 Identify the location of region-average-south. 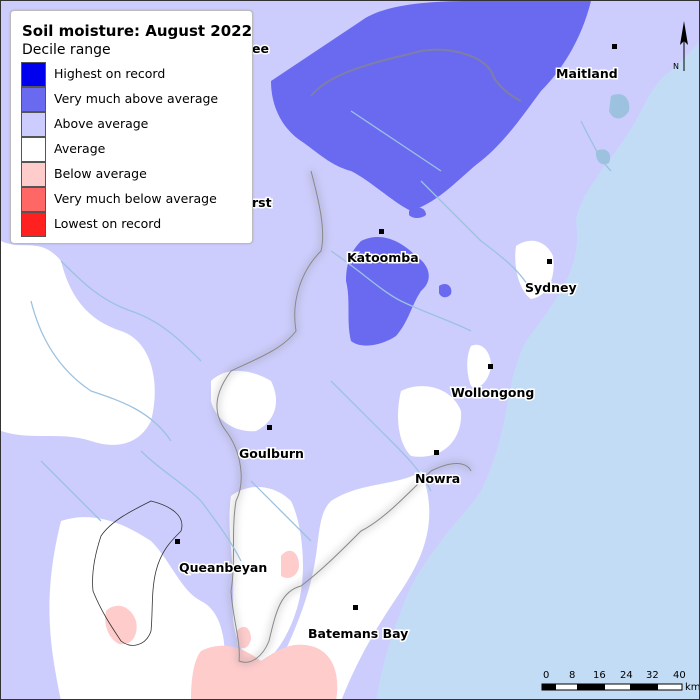
(266, 576).